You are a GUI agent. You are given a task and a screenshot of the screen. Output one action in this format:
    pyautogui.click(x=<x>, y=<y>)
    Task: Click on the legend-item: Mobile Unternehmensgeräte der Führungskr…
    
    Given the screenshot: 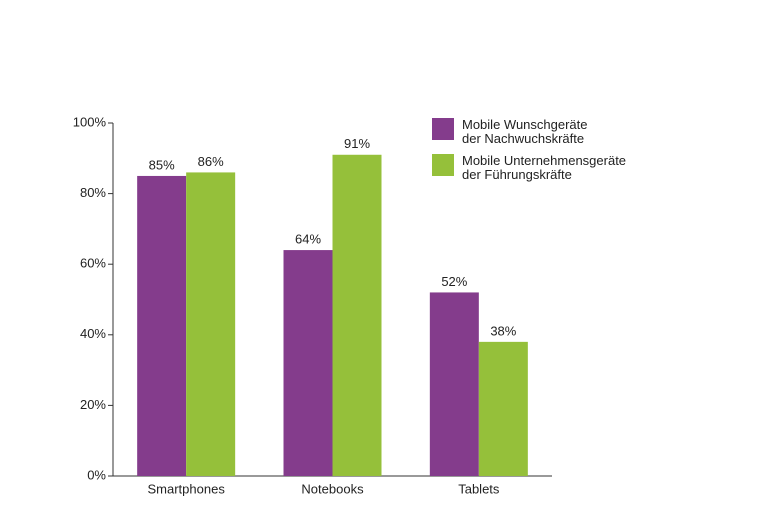 What is the action you would take?
    pyautogui.click(x=529, y=168)
    